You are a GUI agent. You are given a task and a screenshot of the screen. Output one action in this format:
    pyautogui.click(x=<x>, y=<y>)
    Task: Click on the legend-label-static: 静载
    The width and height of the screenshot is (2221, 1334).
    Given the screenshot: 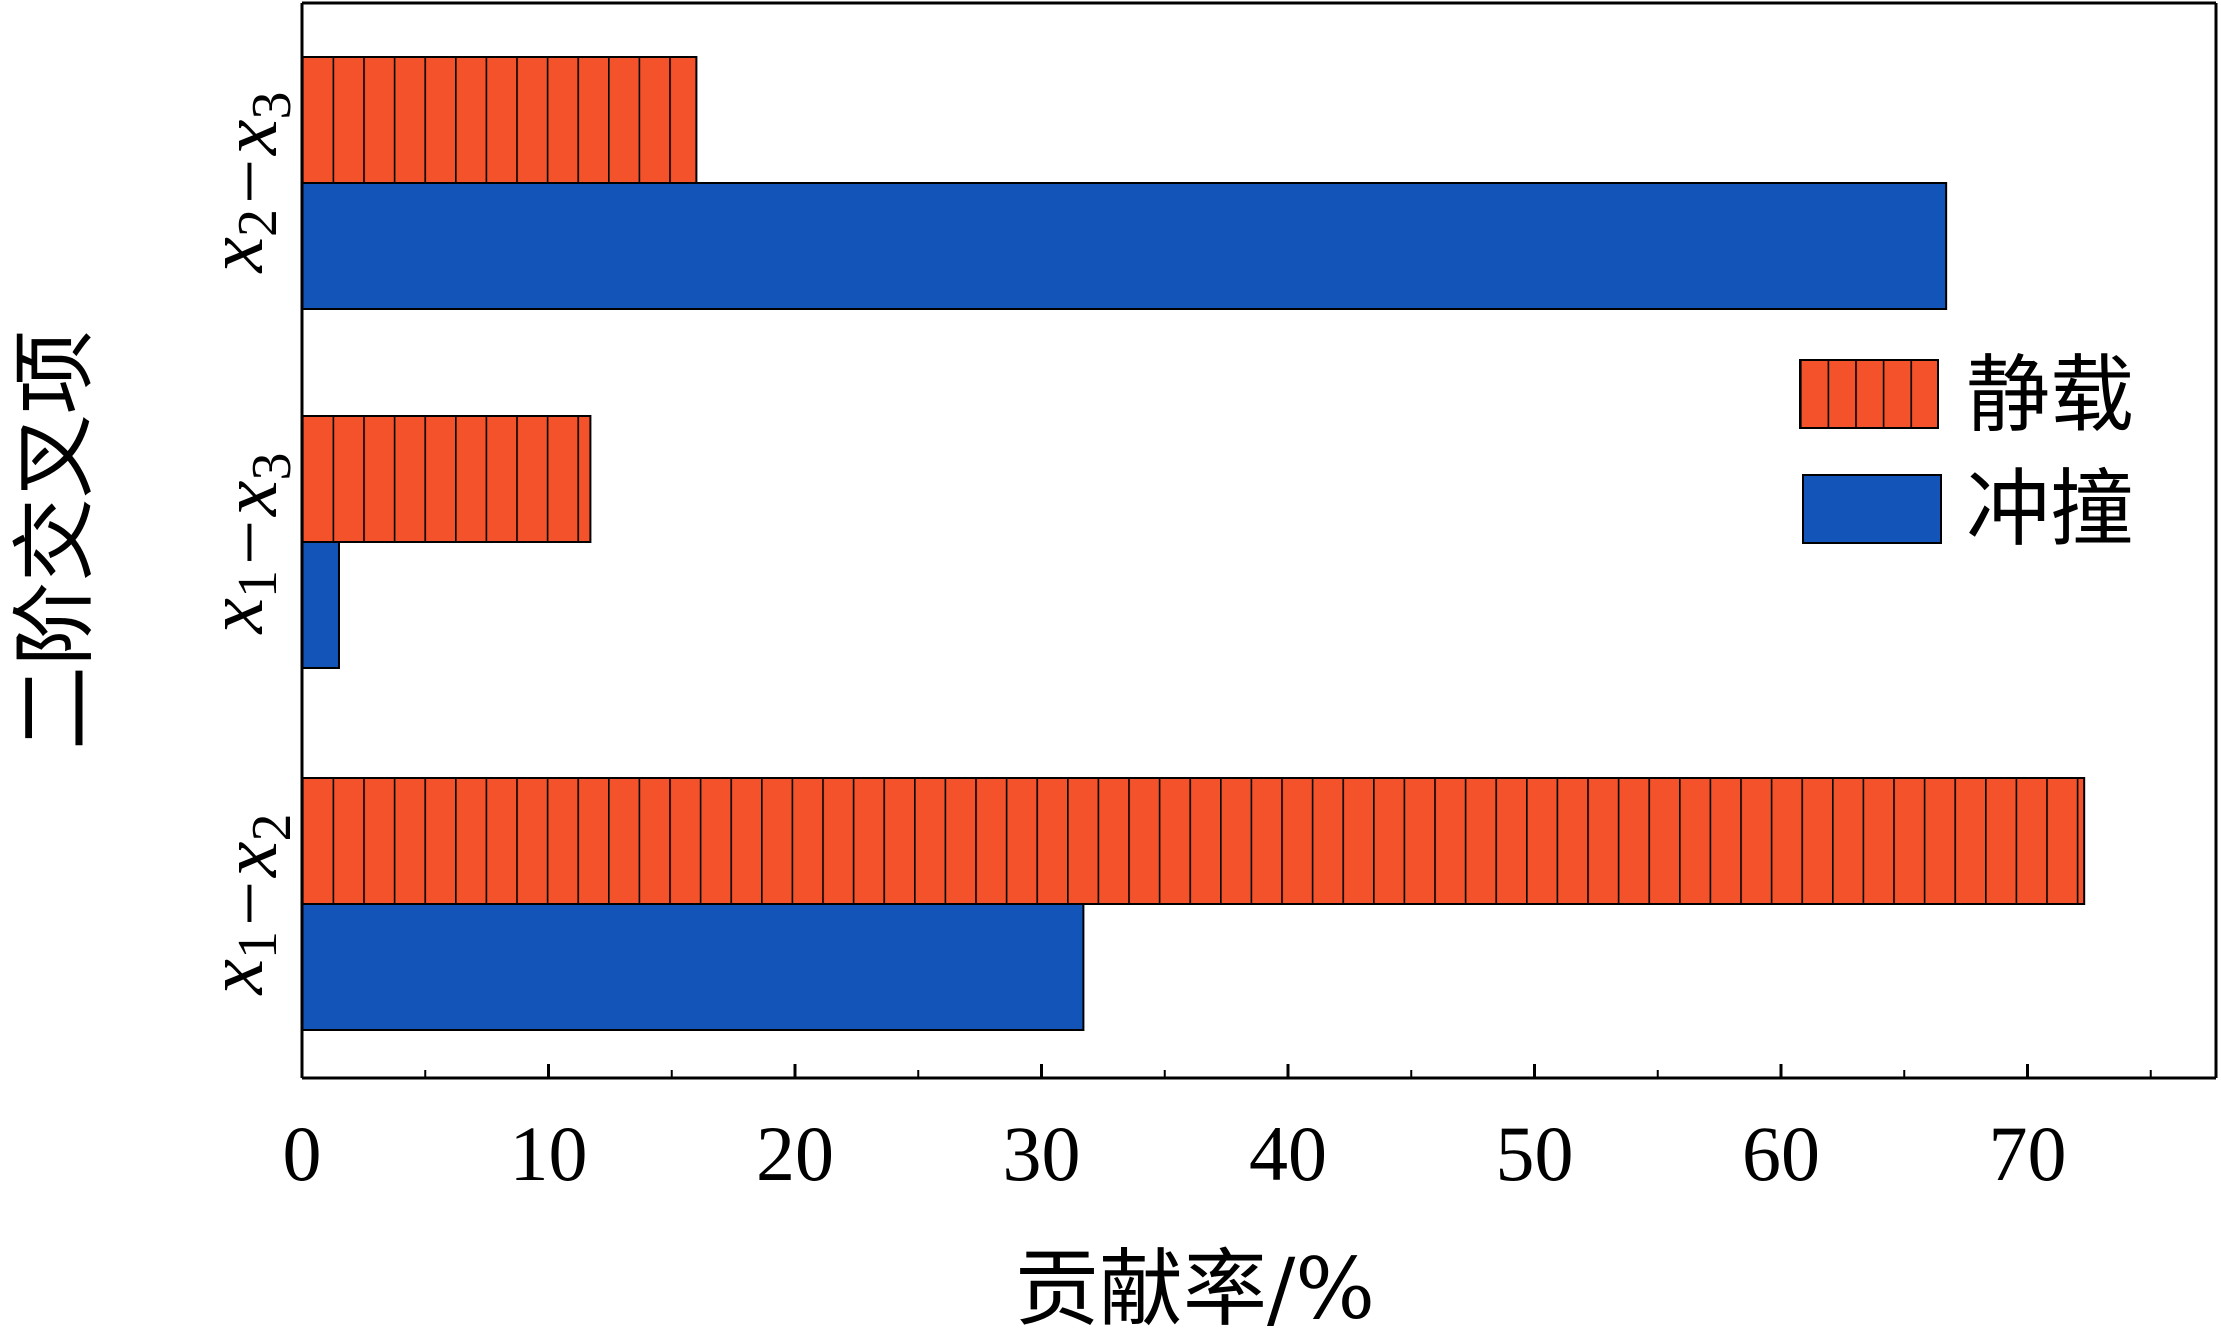 What is the action you would take?
    pyautogui.click(x=2050, y=395)
    